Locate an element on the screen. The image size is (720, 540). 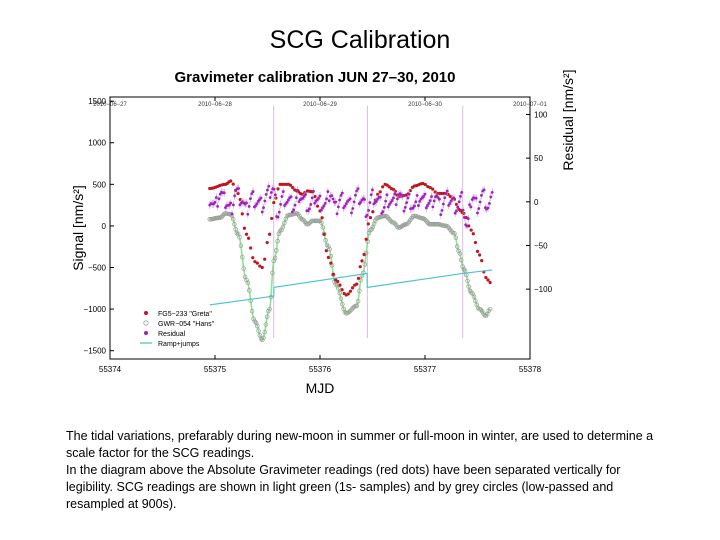
y-tick-label: 500 is located at coordinates (100, 184).